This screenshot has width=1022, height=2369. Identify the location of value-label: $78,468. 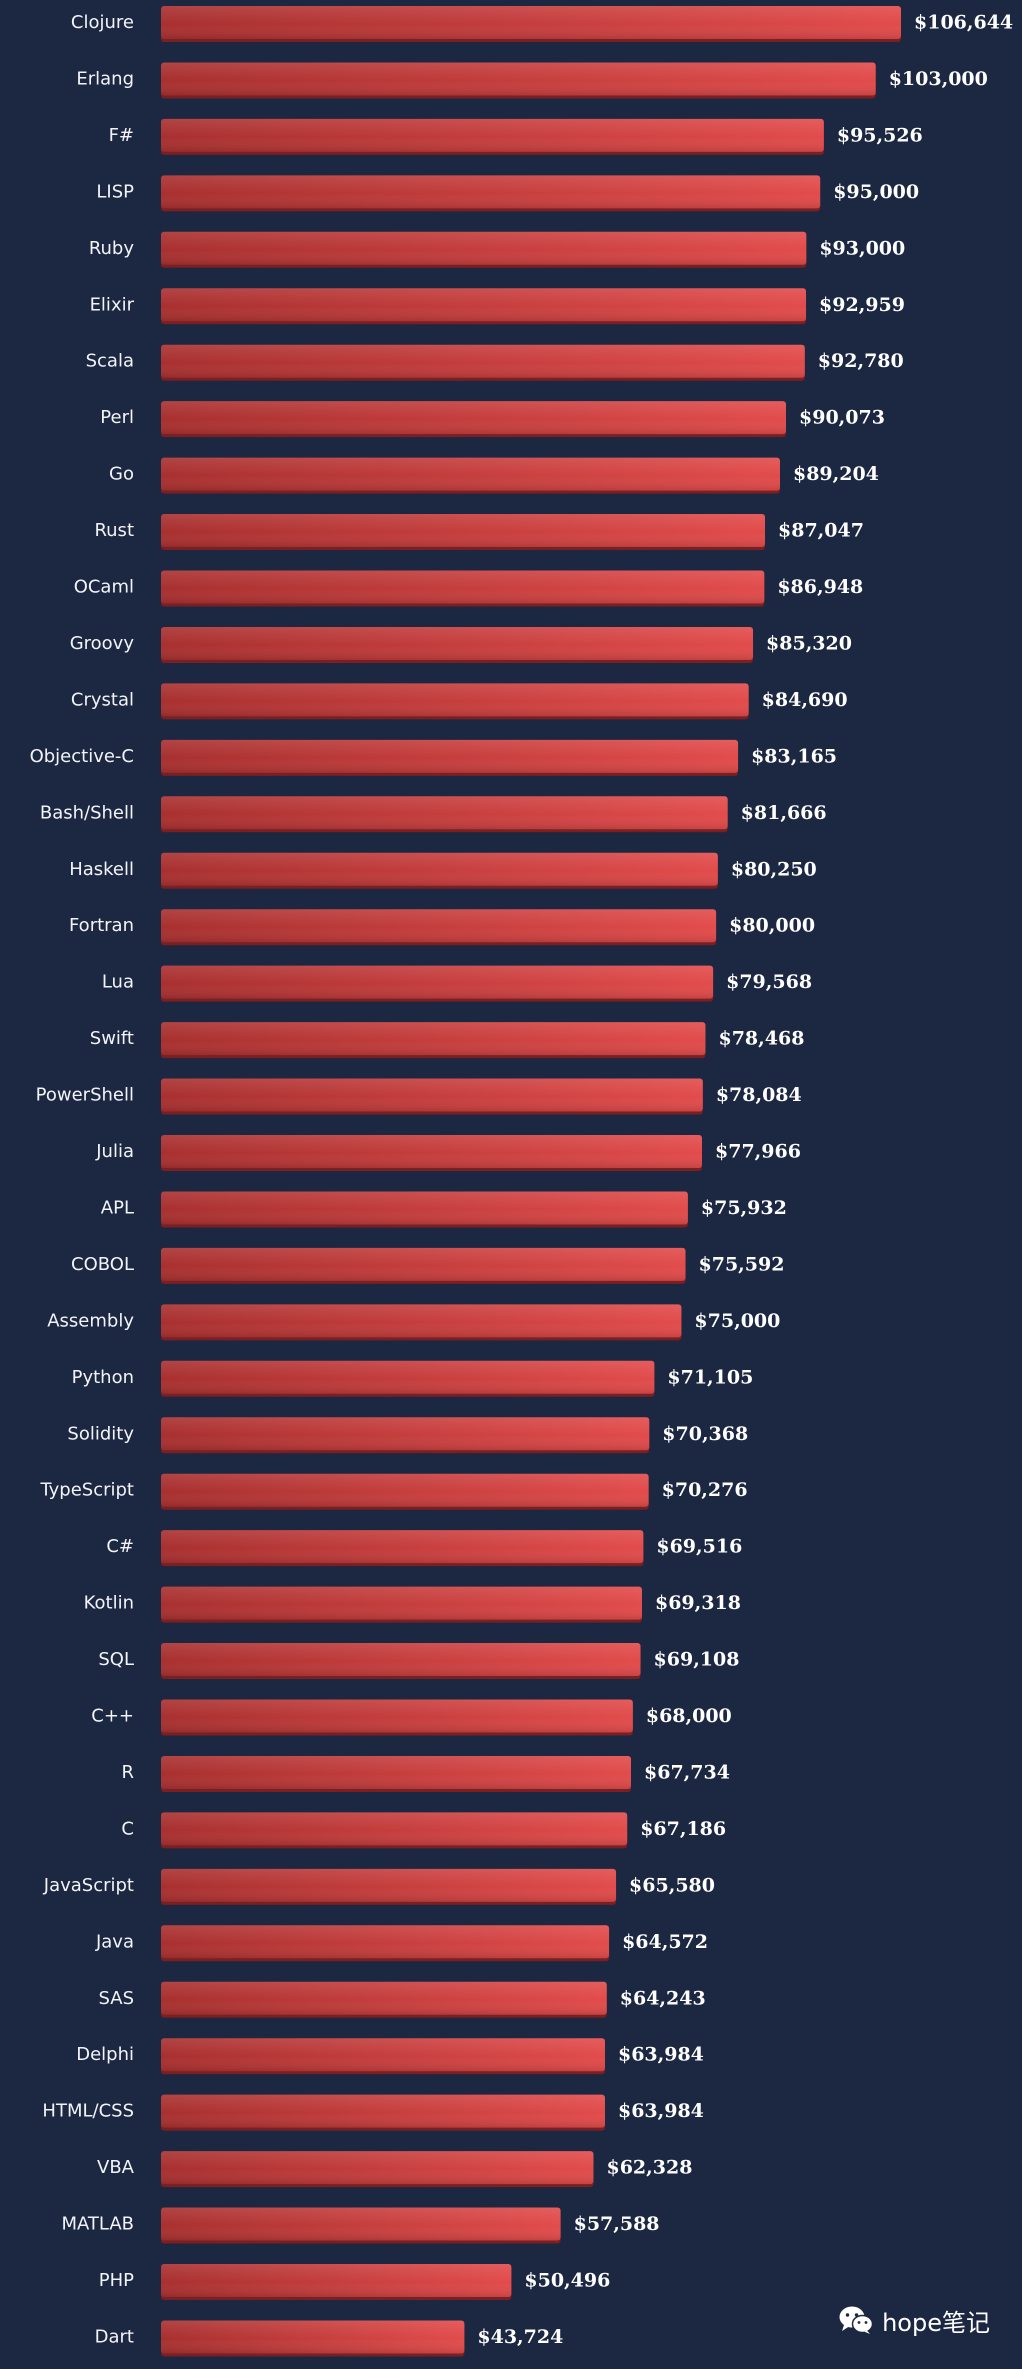
(761, 1039).